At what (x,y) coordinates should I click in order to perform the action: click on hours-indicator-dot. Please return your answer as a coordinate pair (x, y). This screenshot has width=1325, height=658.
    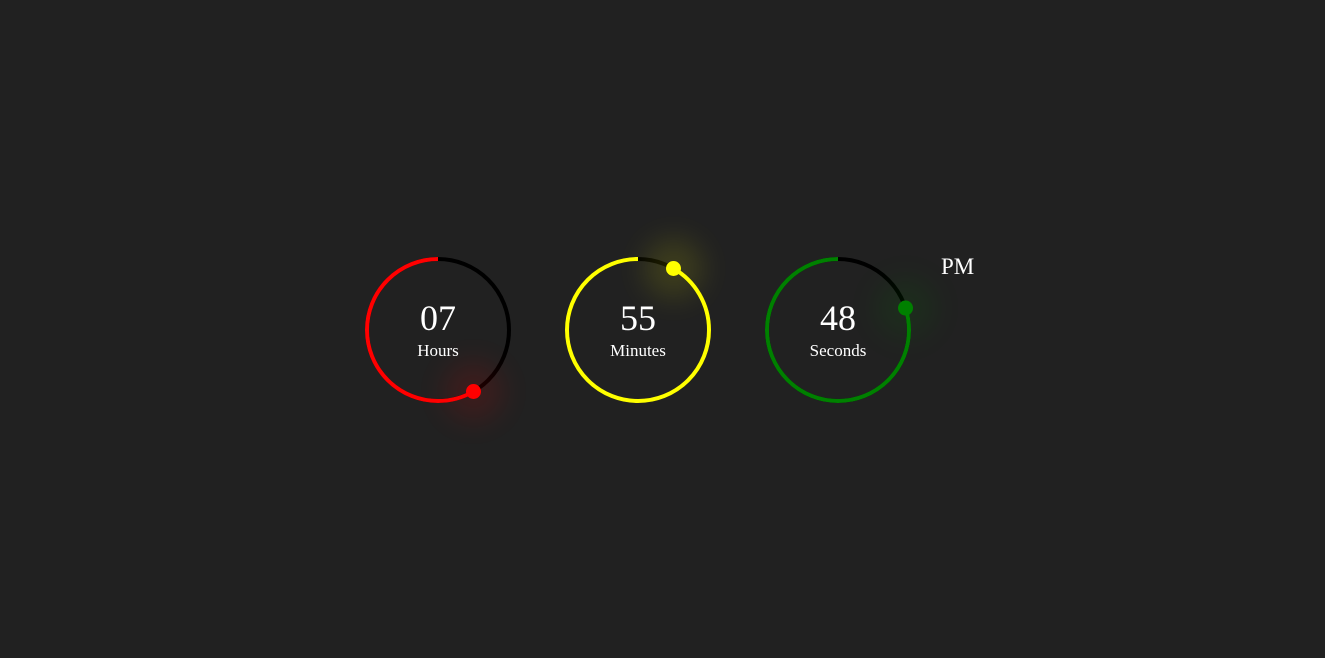
    Looking at the image, I should click on (473, 391).